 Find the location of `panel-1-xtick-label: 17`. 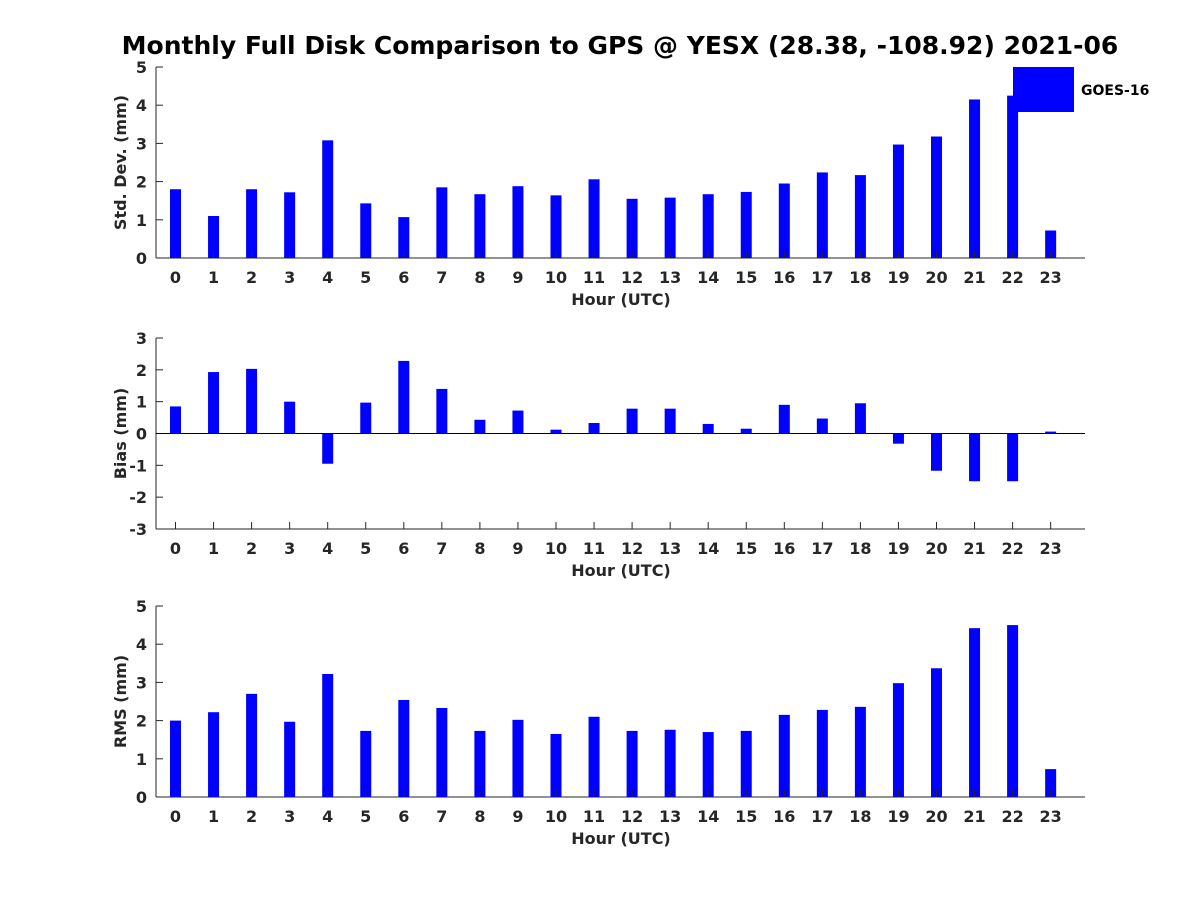

panel-1-xtick-label: 17 is located at coordinates (822, 277).